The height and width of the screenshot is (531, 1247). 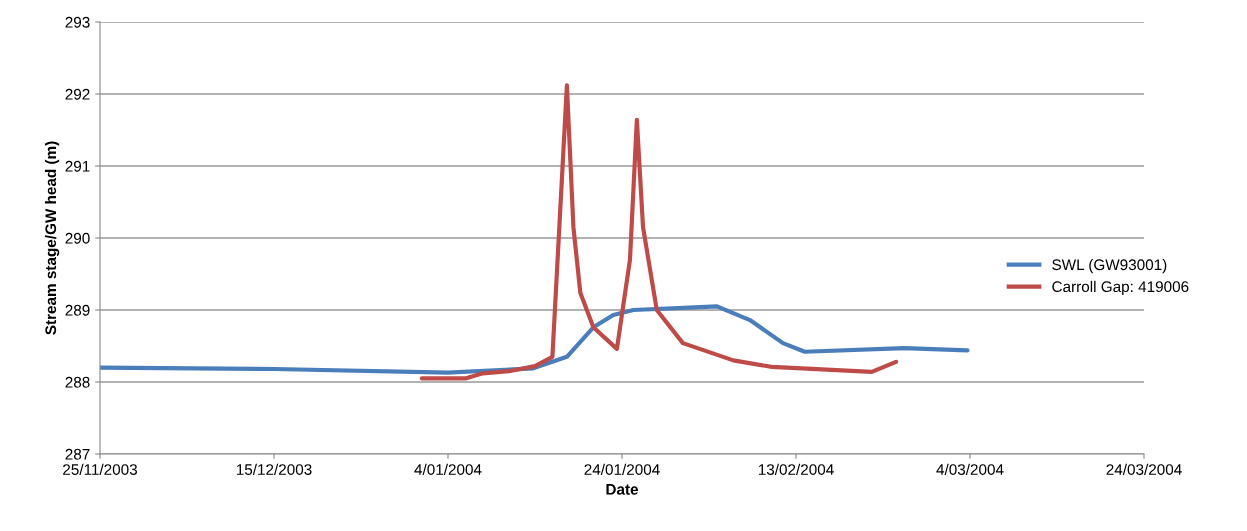 What do you see at coordinates (77, 382) in the screenshot?
I see `y-tick-label: 288` at bounding box center [77, 382].